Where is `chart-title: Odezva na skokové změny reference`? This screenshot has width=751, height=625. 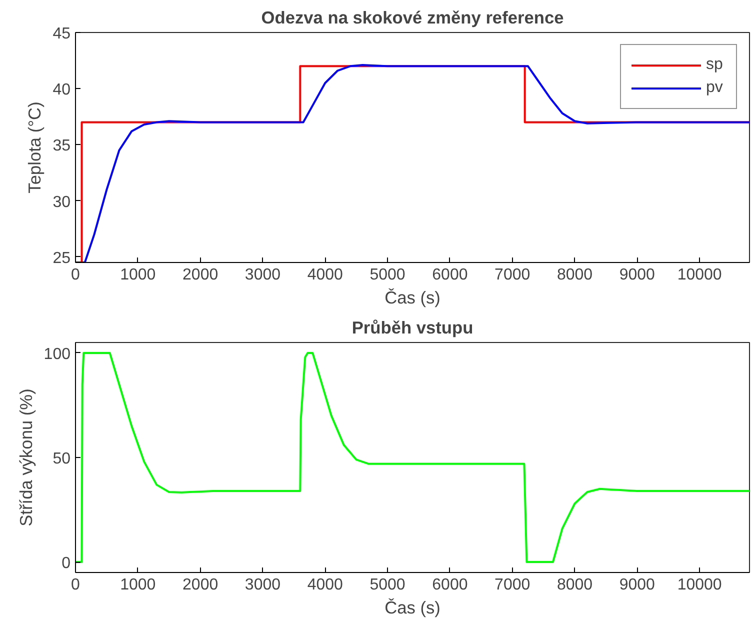 chart-title: Odezva na skokové změny reference is located at coordinates (412, 18).